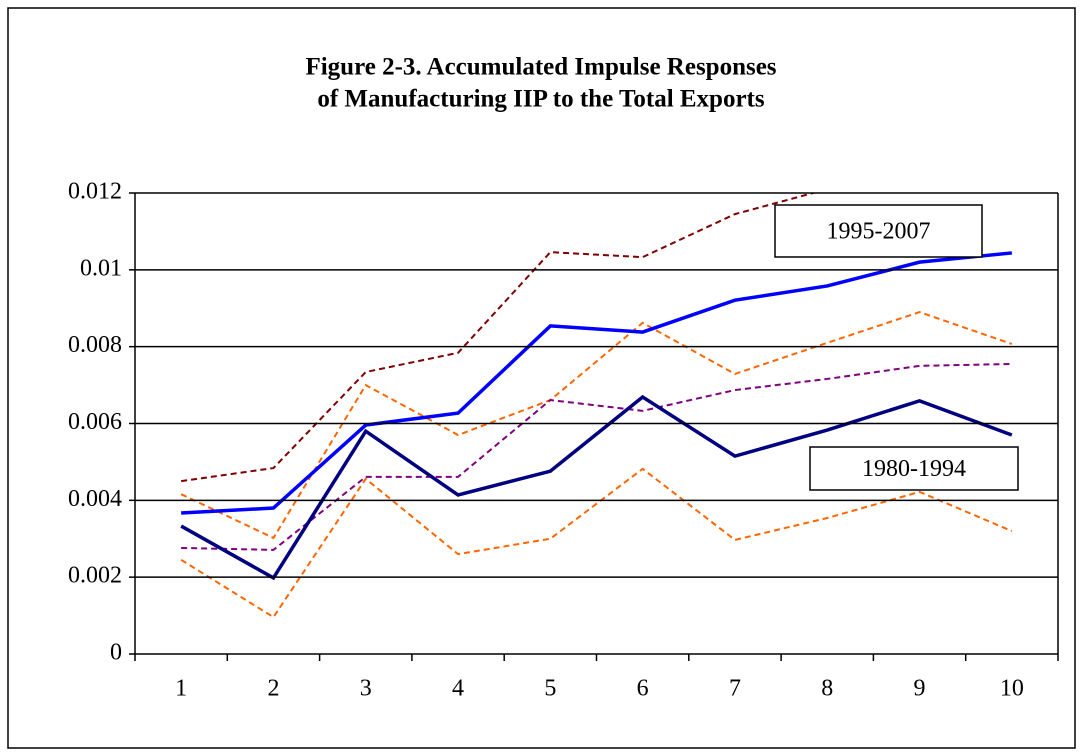  I want to click on y-tick-label: 0, so click(116, 653).